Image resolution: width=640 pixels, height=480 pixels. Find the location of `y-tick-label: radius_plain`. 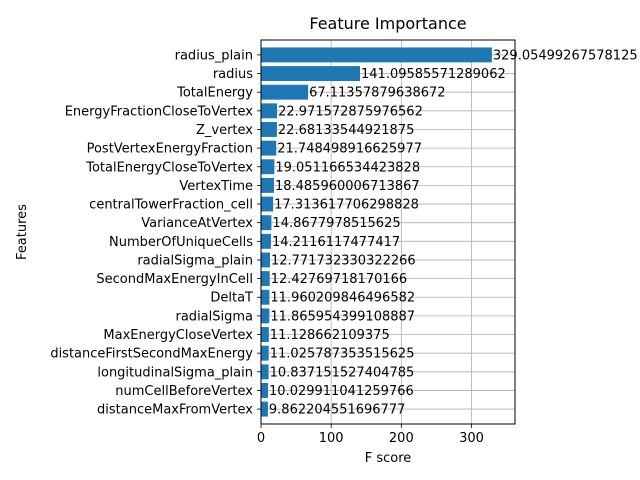

y-tick-label: radius_plain is located at coordinates (214, 55).